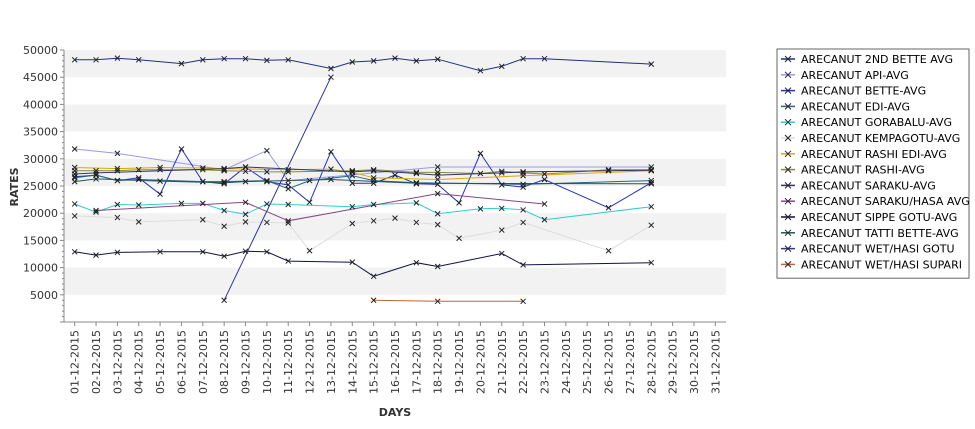 The image size is (975, 429). Describe the element at coordinates (267, 362) in the screenshot. I see `x-tick-label: 10-12-2015` at that location.